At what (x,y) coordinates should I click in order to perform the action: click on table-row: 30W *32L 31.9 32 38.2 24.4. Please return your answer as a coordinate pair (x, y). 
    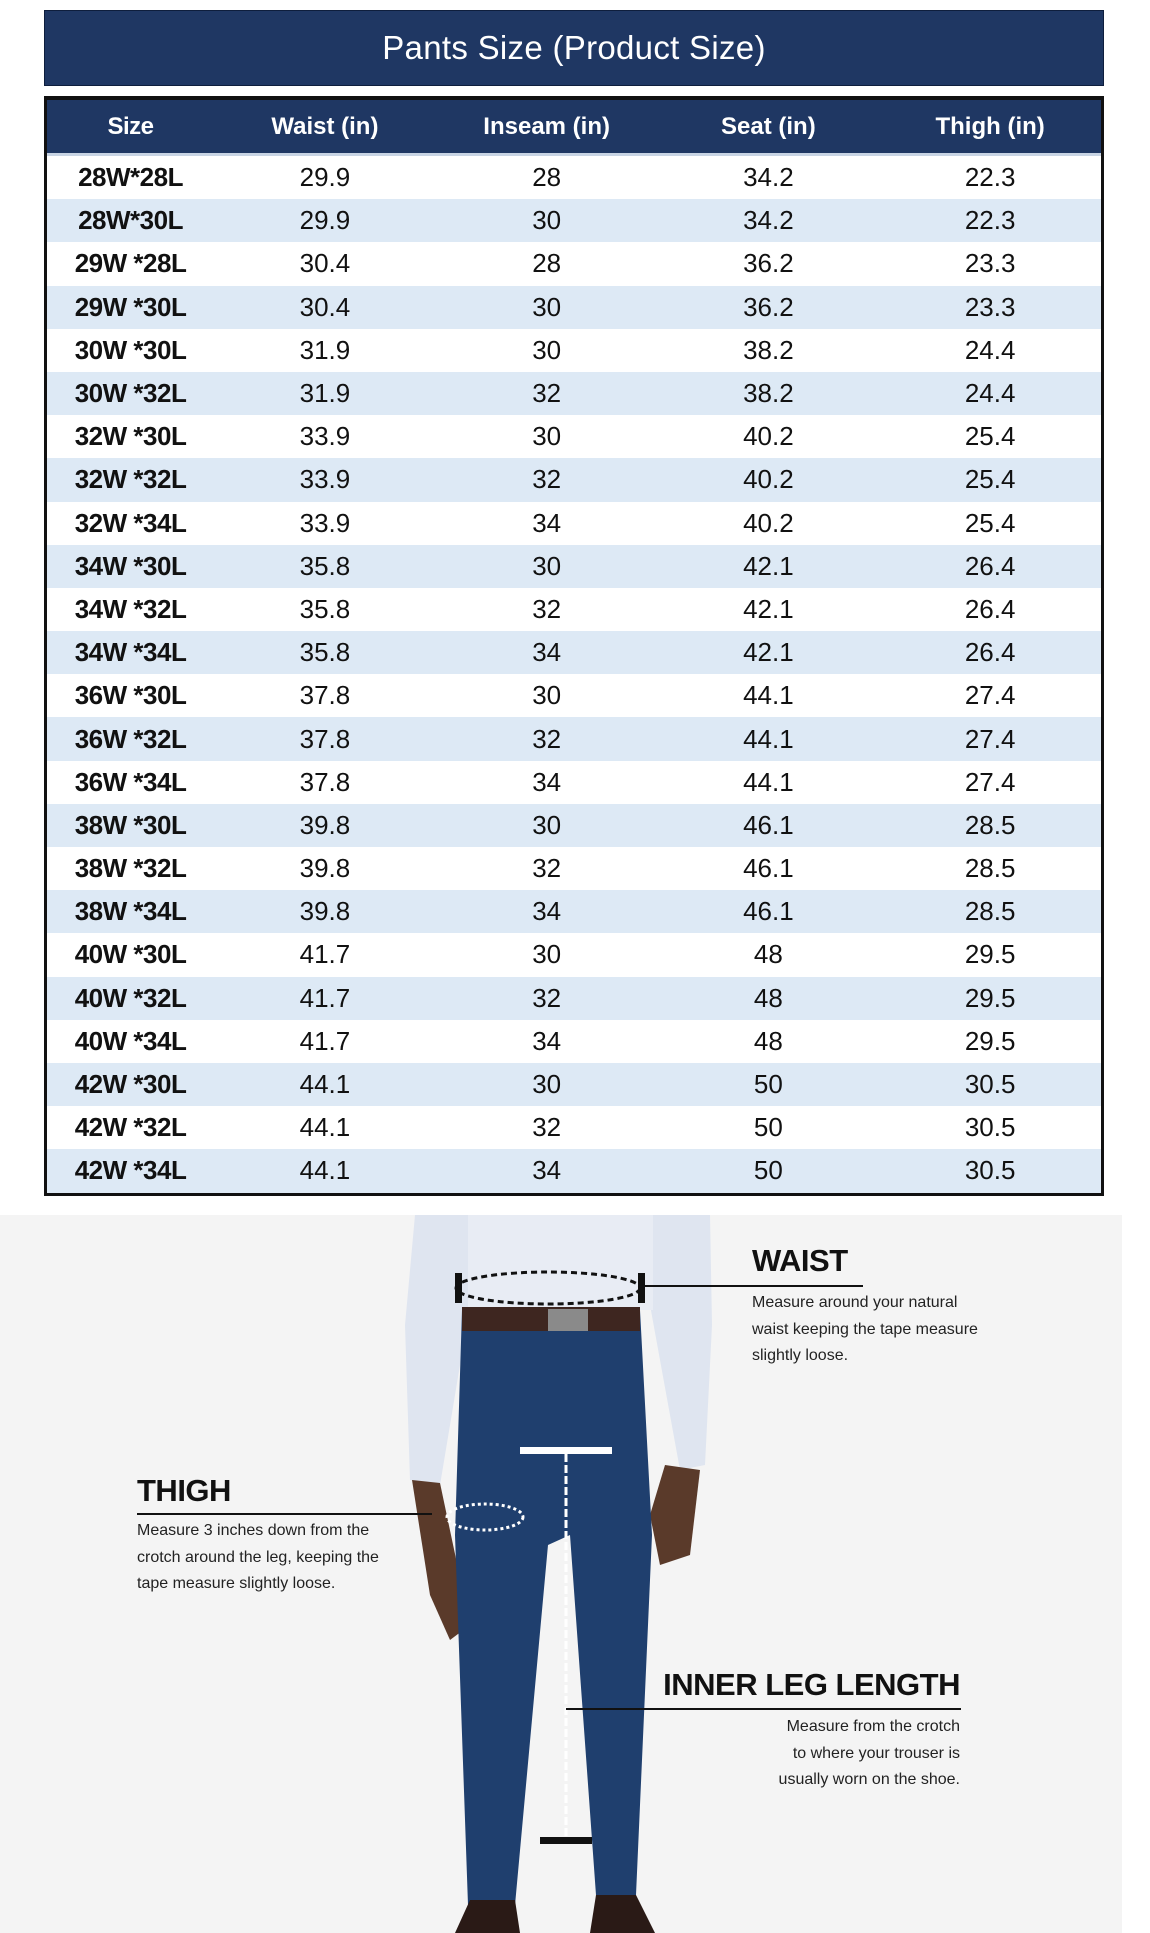
    Looking at the image, I should click on (574, 393).